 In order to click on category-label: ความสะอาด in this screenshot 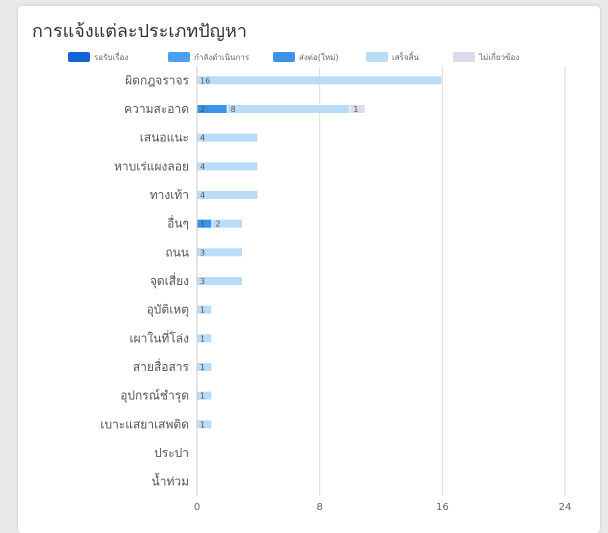, I will do `click(156, 109)`.